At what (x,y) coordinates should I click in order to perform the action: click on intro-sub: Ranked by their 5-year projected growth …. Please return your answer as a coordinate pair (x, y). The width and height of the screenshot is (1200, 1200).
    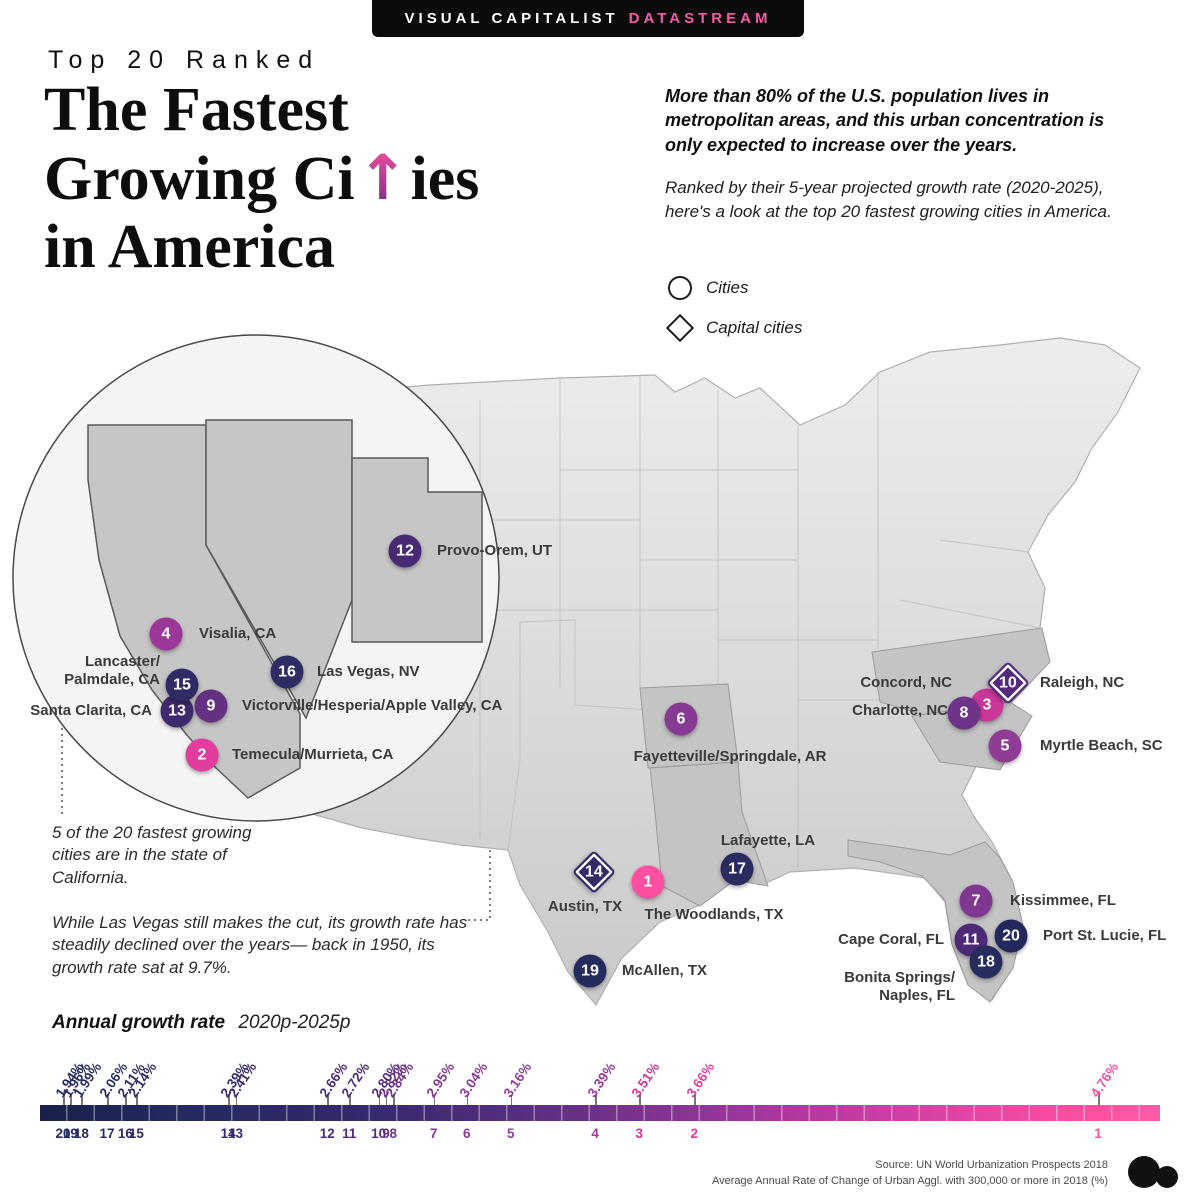
    Looking at the image, I should click on (888, 199).